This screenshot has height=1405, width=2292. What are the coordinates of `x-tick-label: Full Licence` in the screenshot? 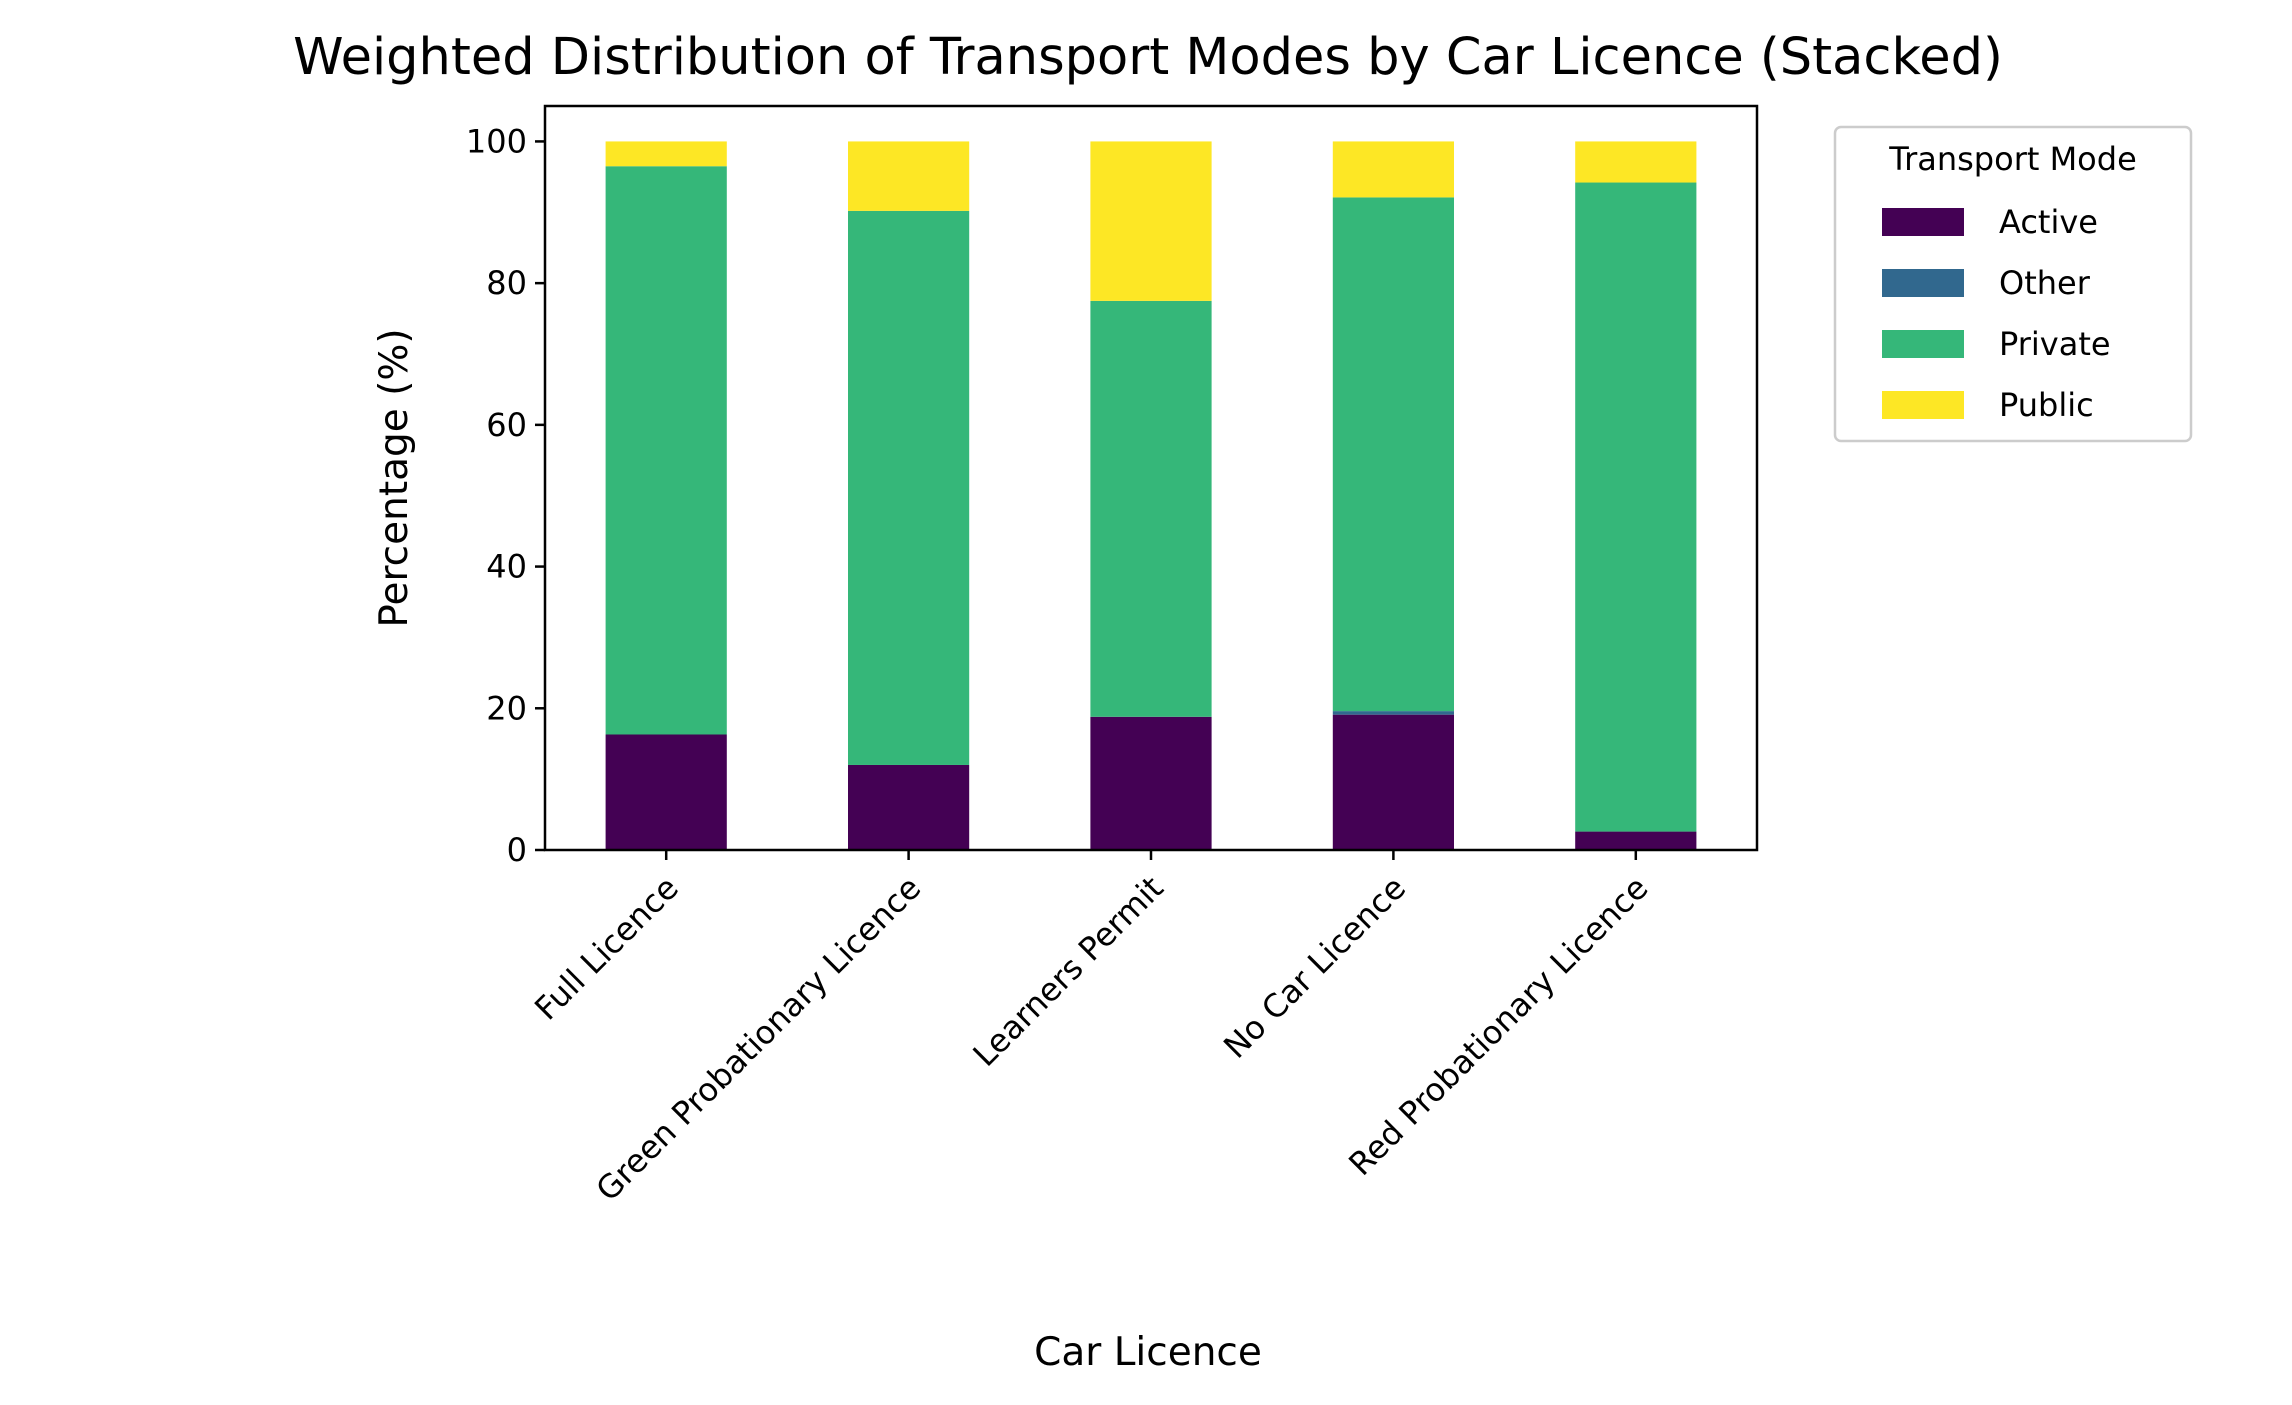 It's located at (606, 948).